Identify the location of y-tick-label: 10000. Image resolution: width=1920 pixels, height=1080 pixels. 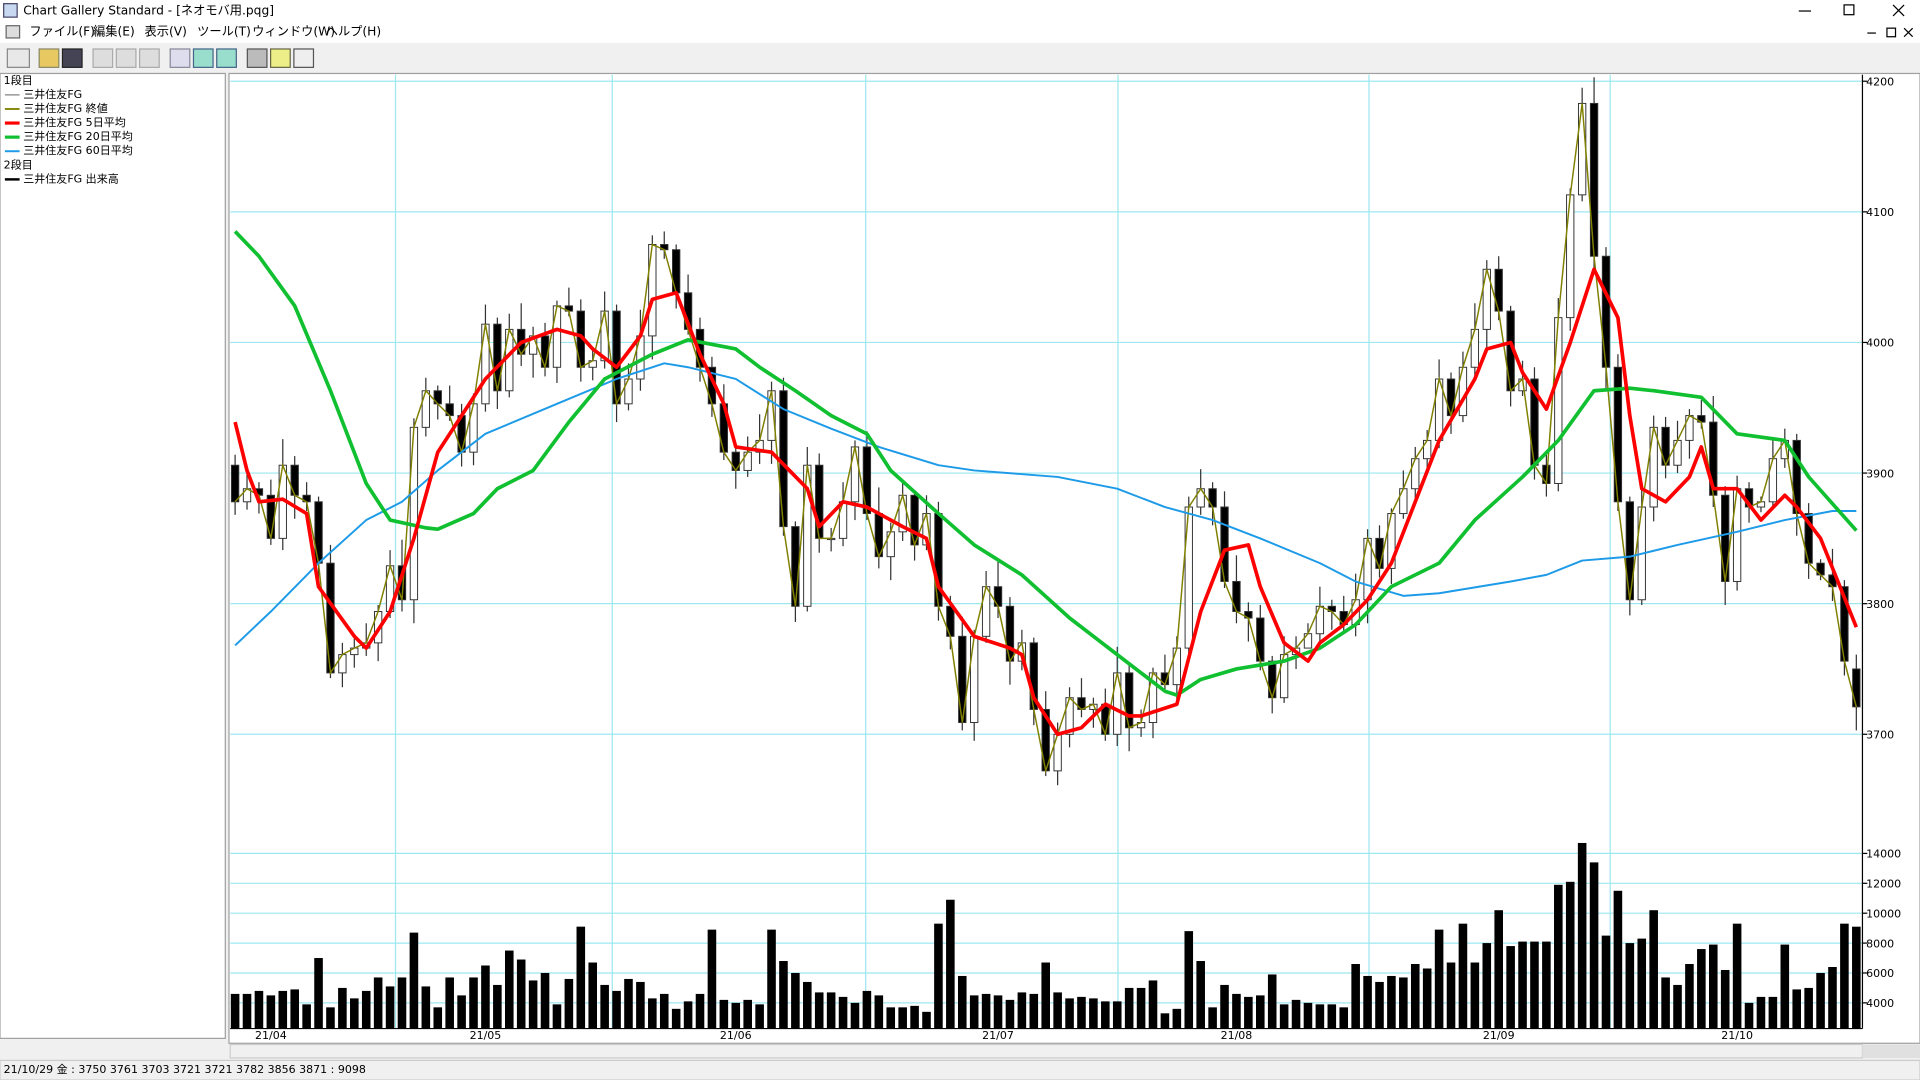
(1883, 913).